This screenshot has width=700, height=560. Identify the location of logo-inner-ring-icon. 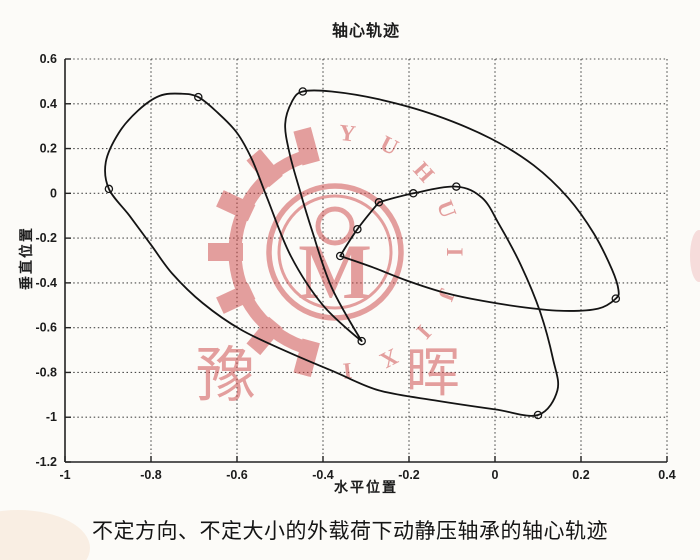
(335, 252).